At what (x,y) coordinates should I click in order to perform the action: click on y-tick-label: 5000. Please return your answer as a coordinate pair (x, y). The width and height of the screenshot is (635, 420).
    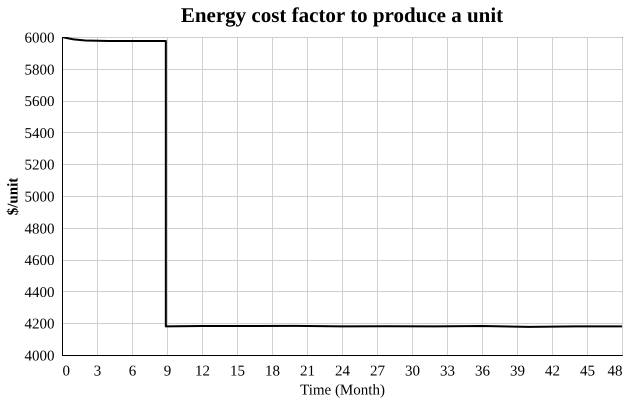
    Looking at the image, I should click on (39, 198).